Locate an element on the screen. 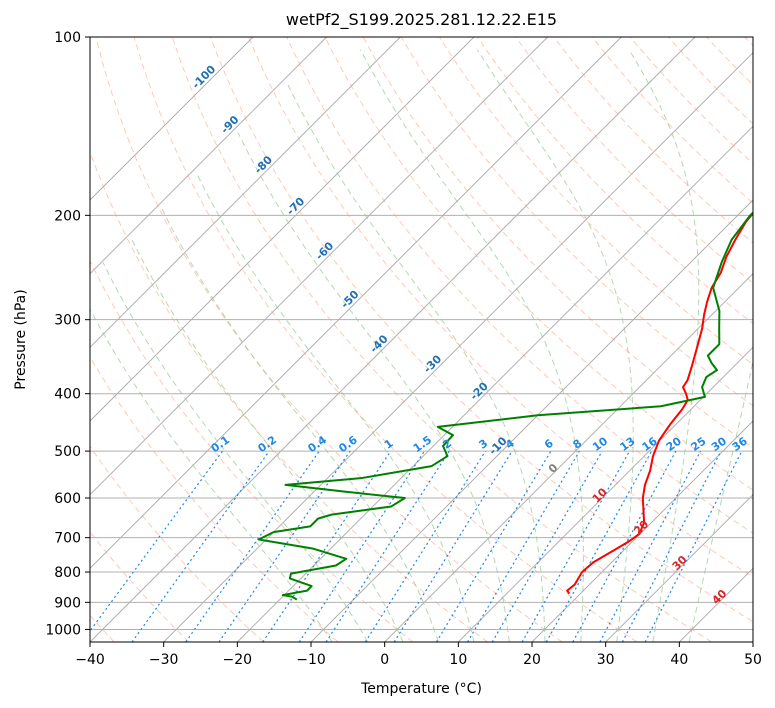 Image resolution: width=775 pixels, height=708 pixels. isotherm-label: -30 is located at coordinates (432, 363).